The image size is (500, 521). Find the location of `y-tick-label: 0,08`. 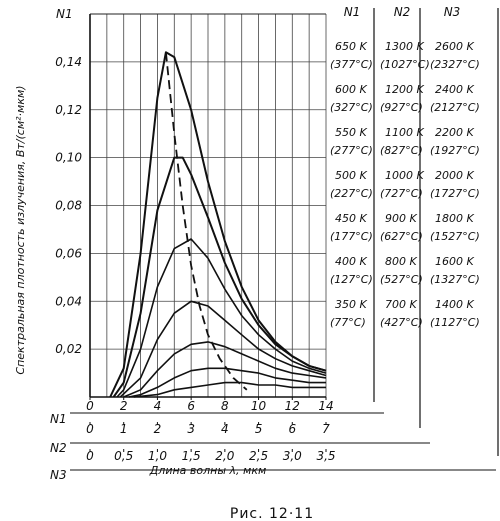

y-tick-label: 0,08 is located at coordinates (68, 206).